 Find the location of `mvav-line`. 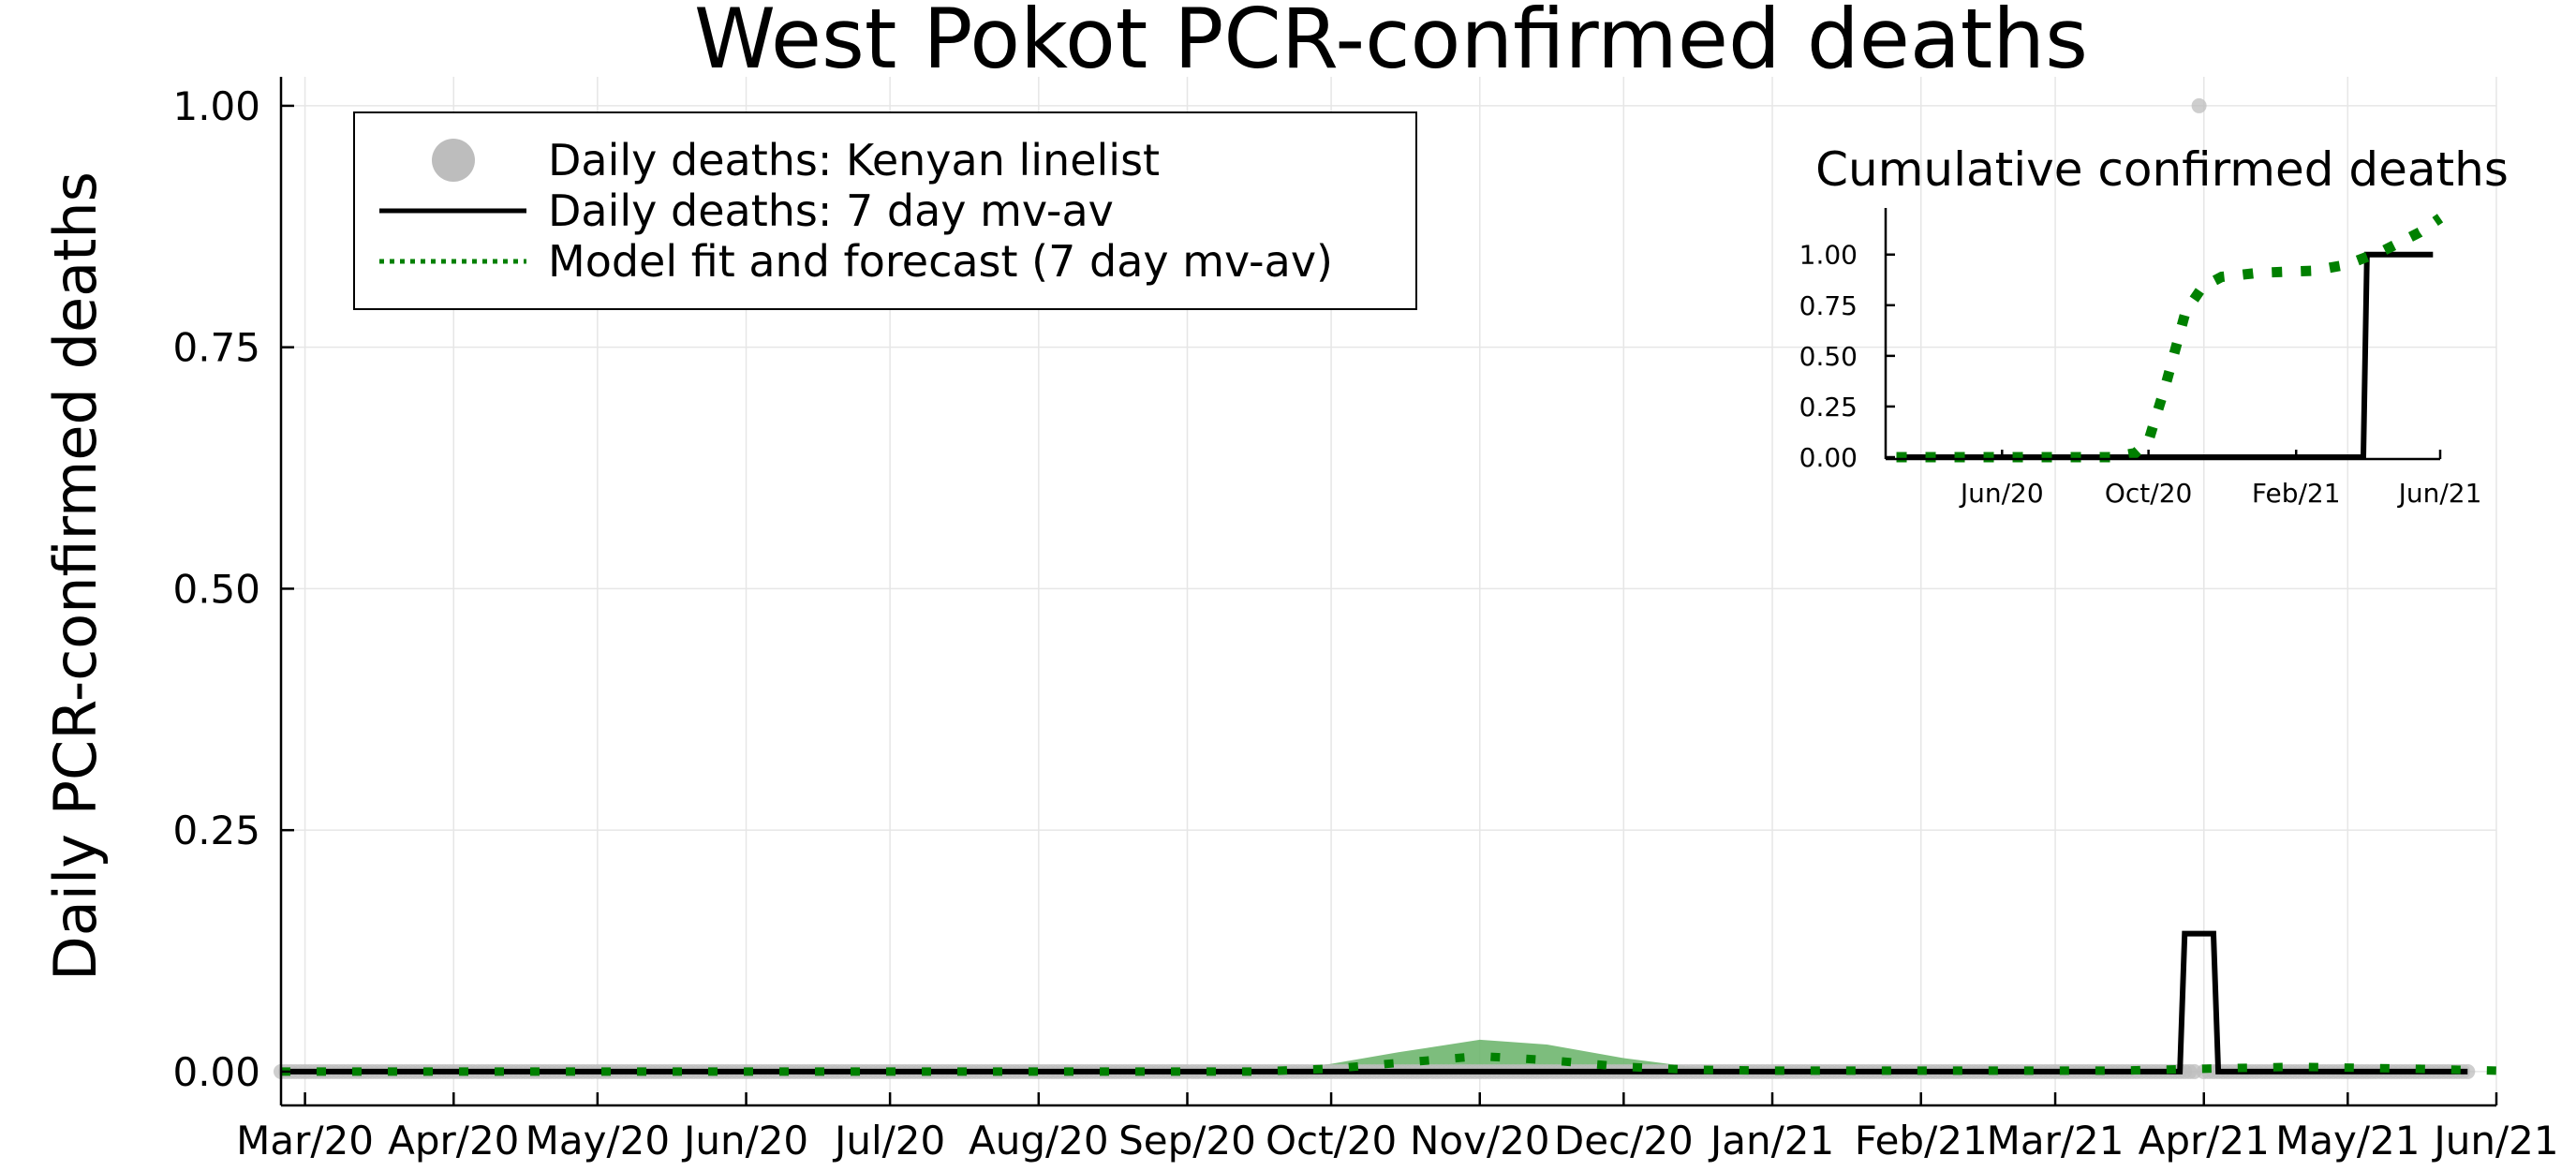

mvav-line is located at coordinates (1375, 1002).